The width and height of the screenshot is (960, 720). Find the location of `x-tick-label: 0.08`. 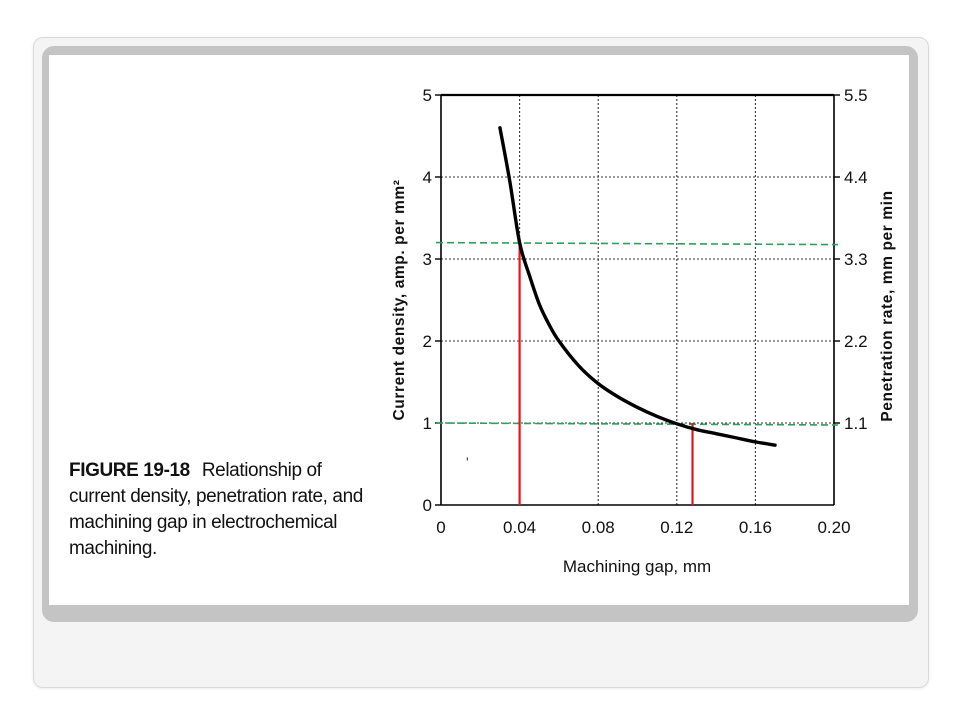

x-tick-label: 0.08 is located at coordinates (598, 527).